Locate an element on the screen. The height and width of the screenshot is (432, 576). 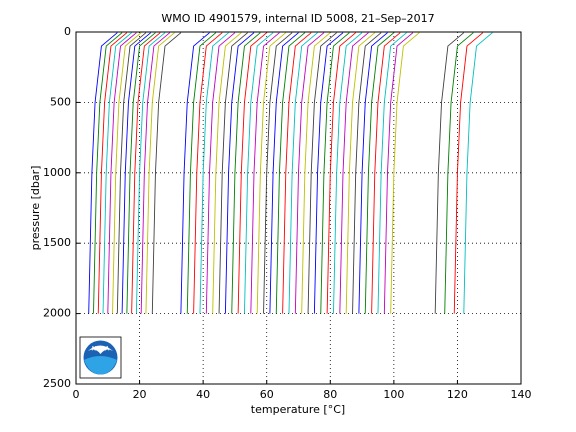
x-tick-label: 140 is located at coordinates (521, 394).